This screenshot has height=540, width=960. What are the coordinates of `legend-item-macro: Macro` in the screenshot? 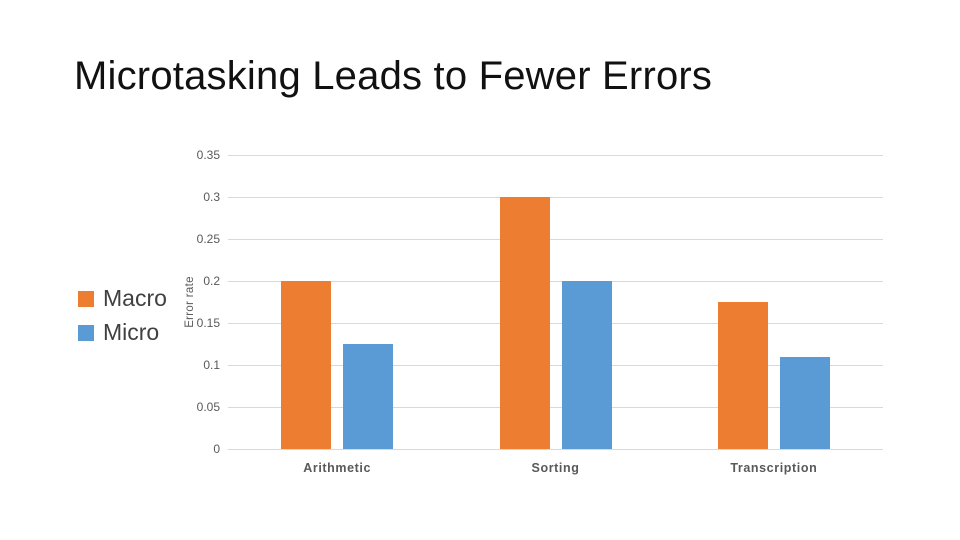 It's located at (122, 298).